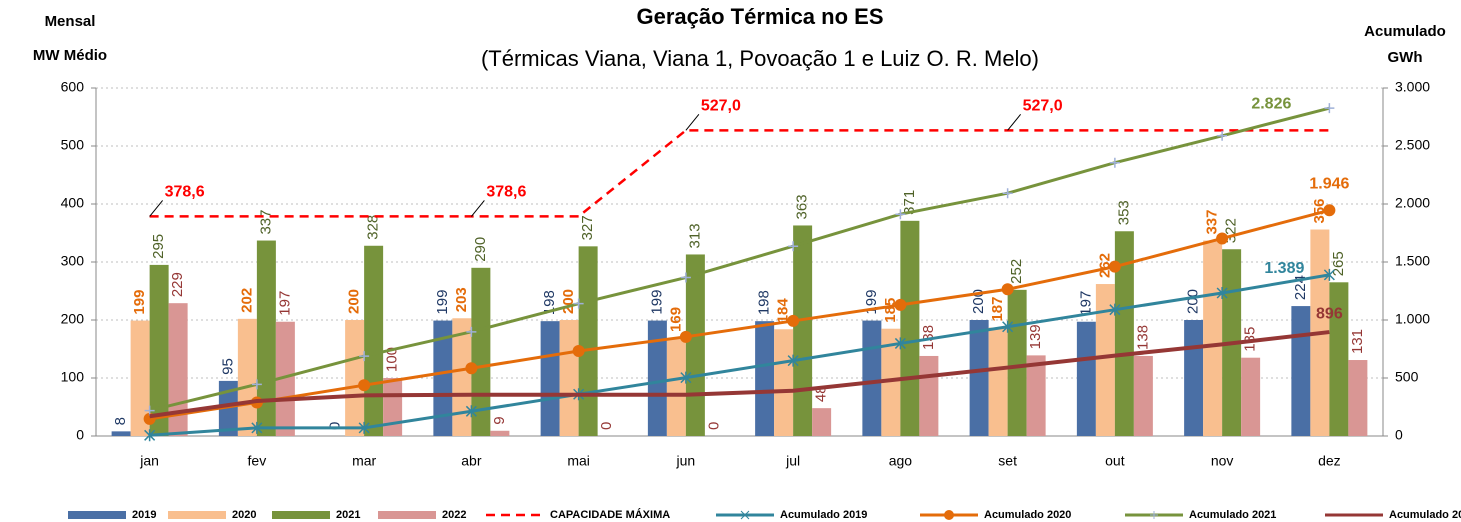  I want to click on legend-label: 2022, so click(454, 515).